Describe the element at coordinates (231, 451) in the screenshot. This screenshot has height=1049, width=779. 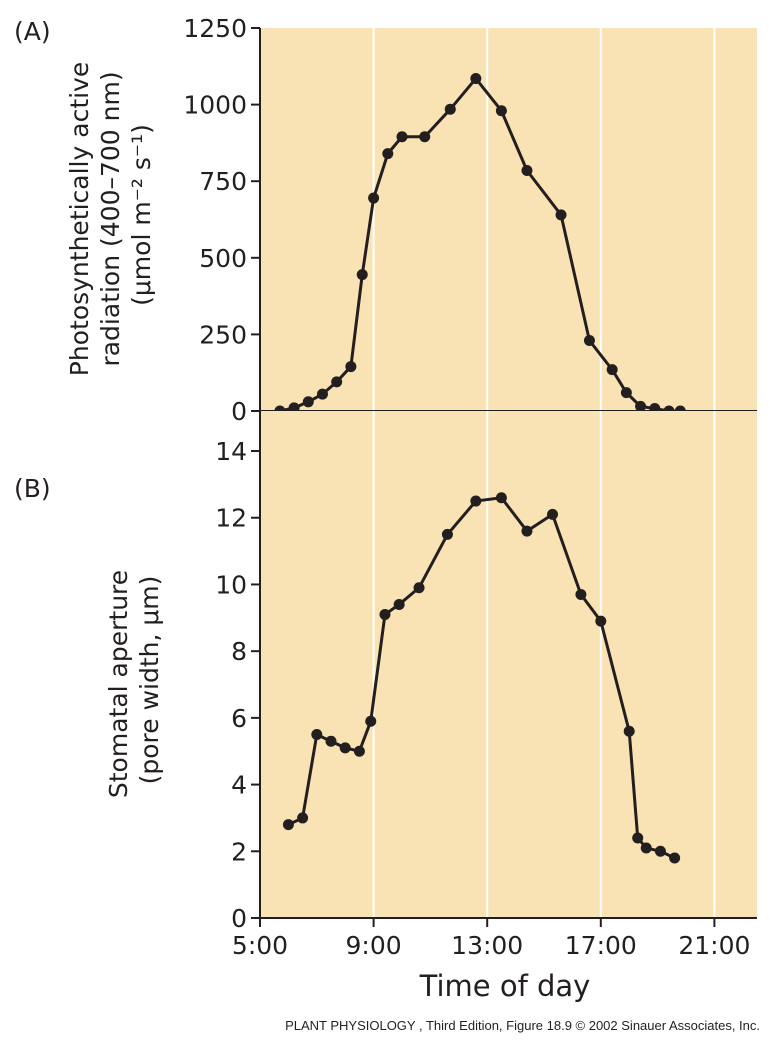
I see `panel-b-y-tick-label-7: 14` at that location.